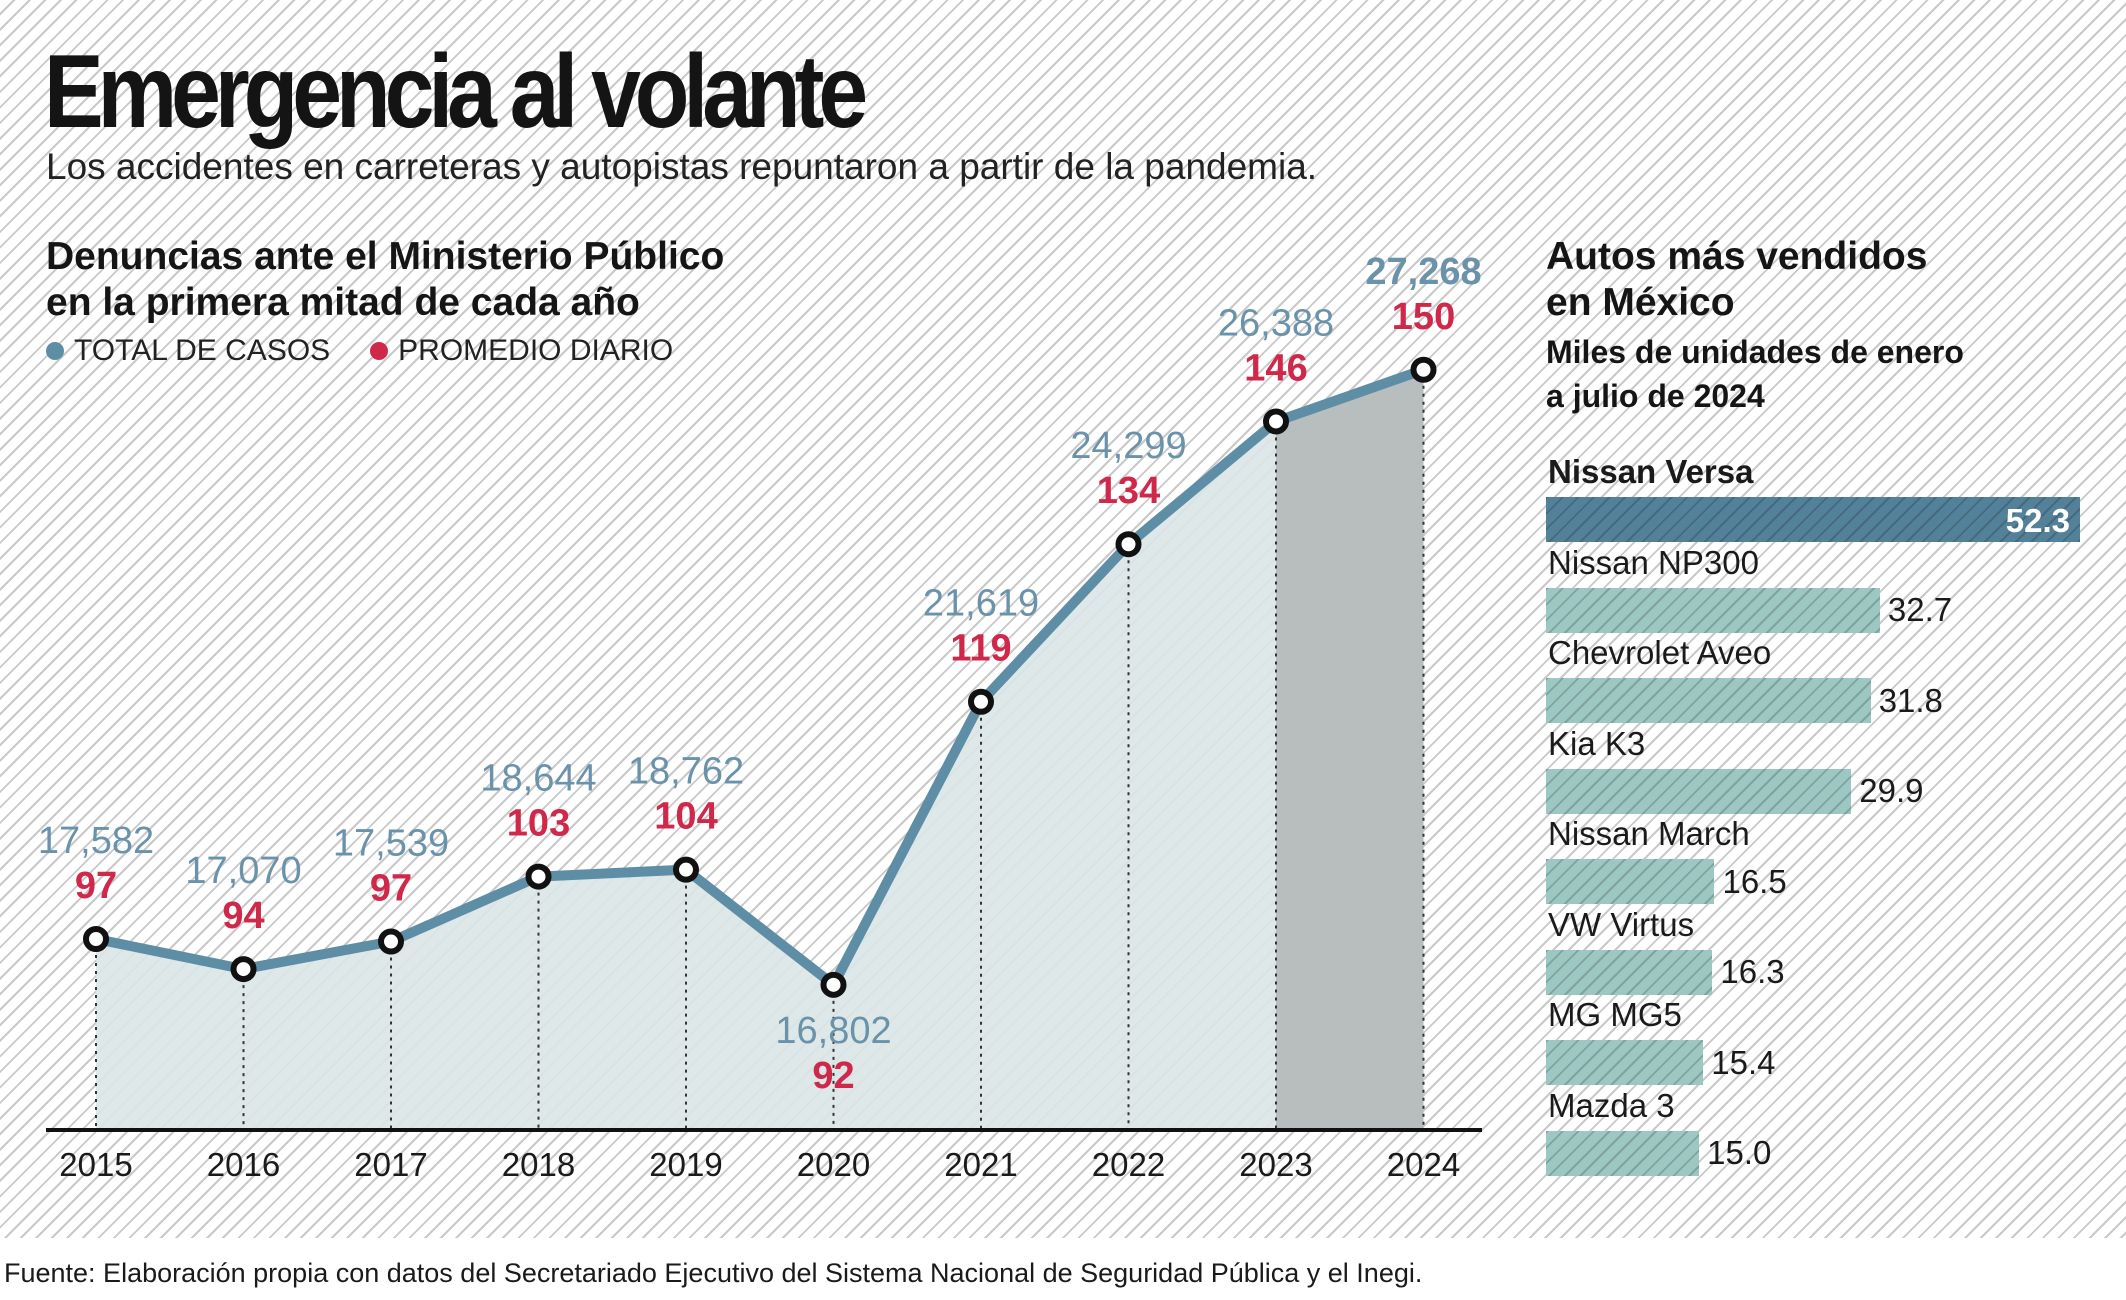  Describe the element at coordinates (538, 824) in the screenshot. I see `daily-label-2018: 103` at that location.